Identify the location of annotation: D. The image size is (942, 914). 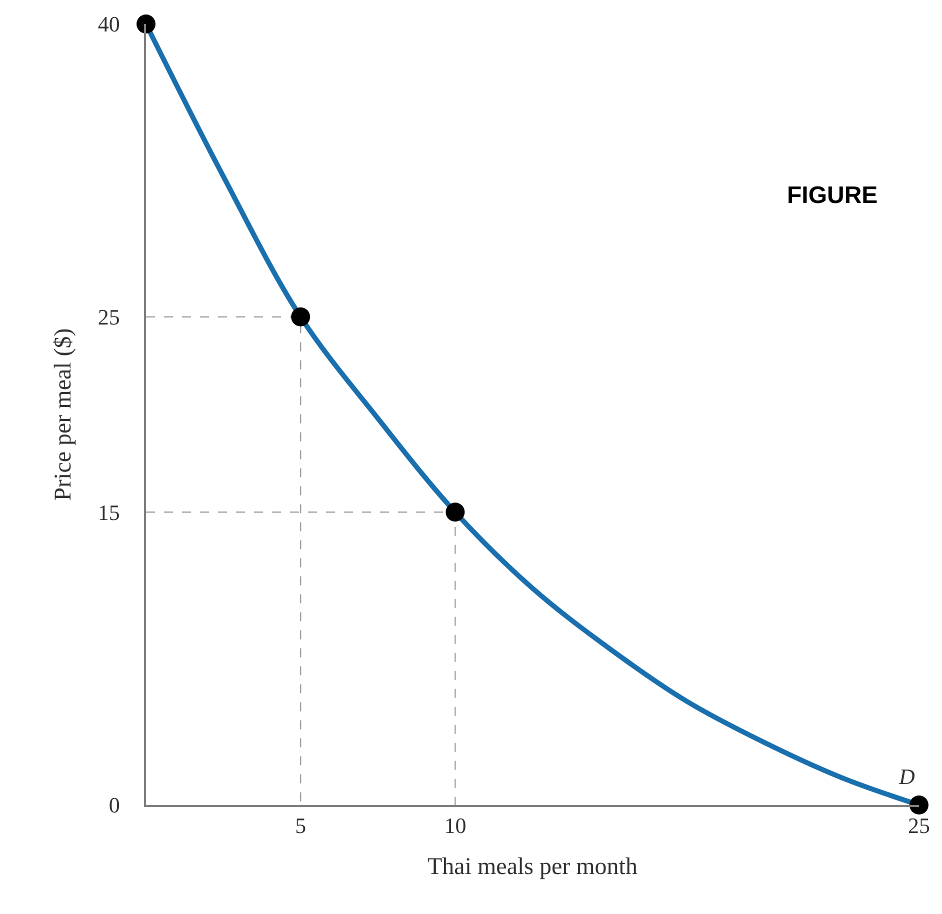
(906, 776).